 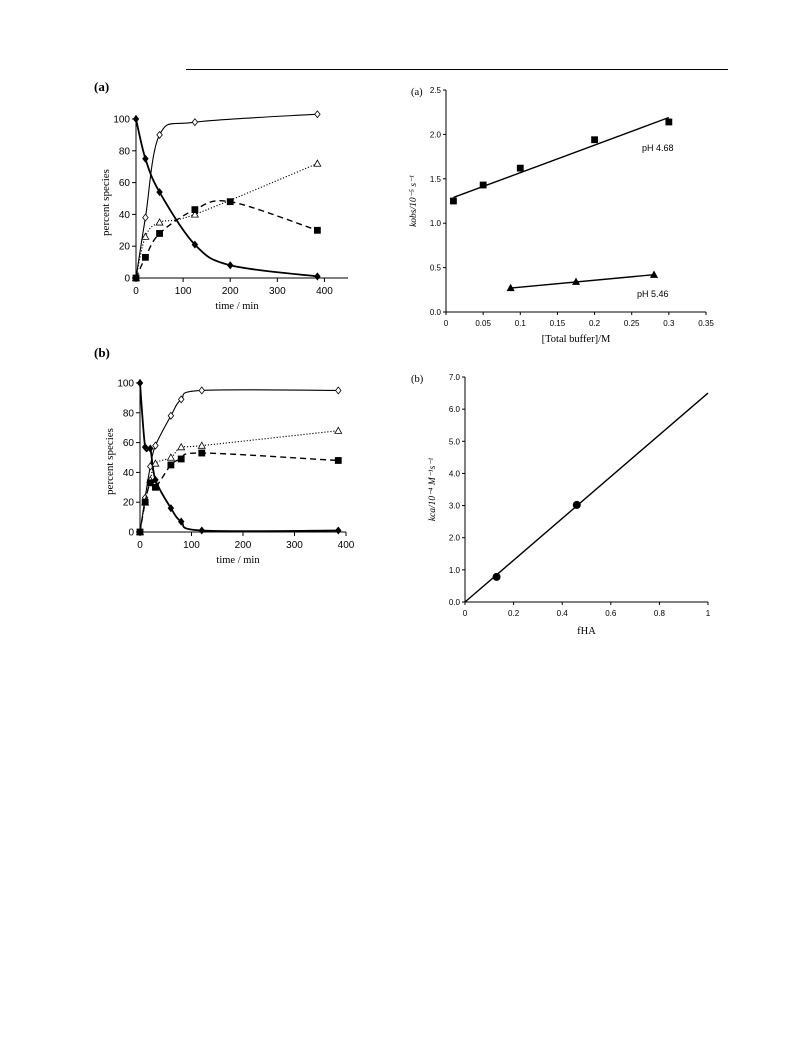 I want to click on y-tick-label: 4.0, so click(x=455, y=473).